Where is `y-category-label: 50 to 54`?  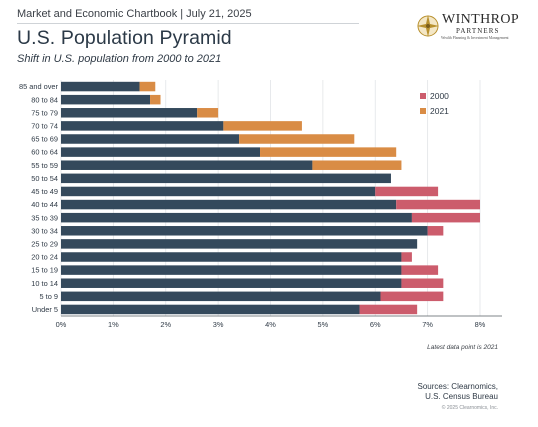 y-category-label: 50 to 54 is located at coordinates (44, 178).